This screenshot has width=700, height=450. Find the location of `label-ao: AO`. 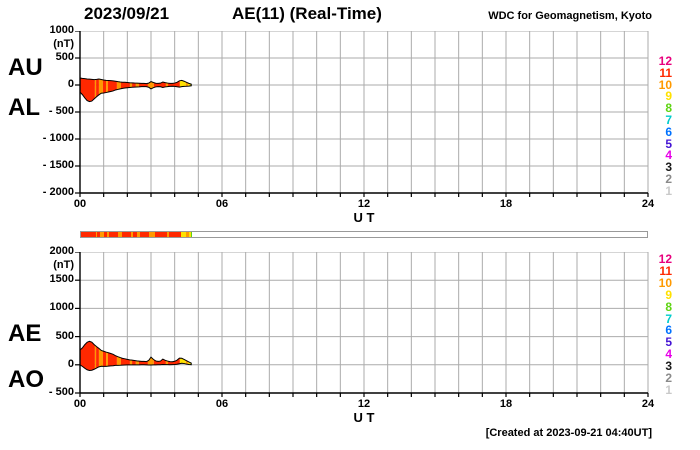

label-ao: AO is located at coordinates (26, 379).